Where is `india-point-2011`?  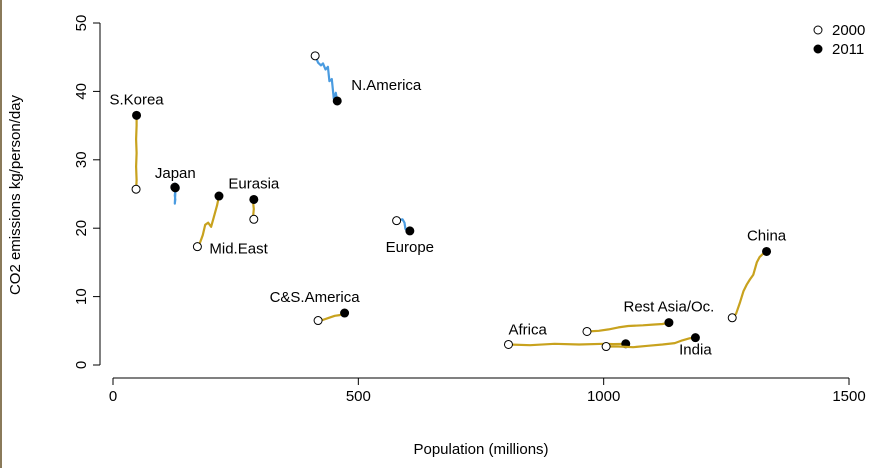
india-point-2011 is located at coordinates (695, 338).